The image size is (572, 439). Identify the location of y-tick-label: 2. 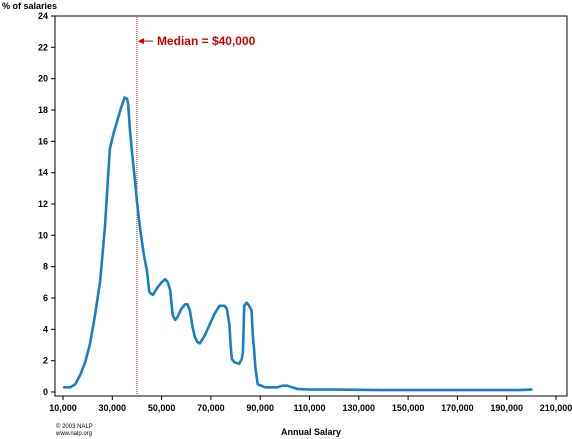
(45, 361).